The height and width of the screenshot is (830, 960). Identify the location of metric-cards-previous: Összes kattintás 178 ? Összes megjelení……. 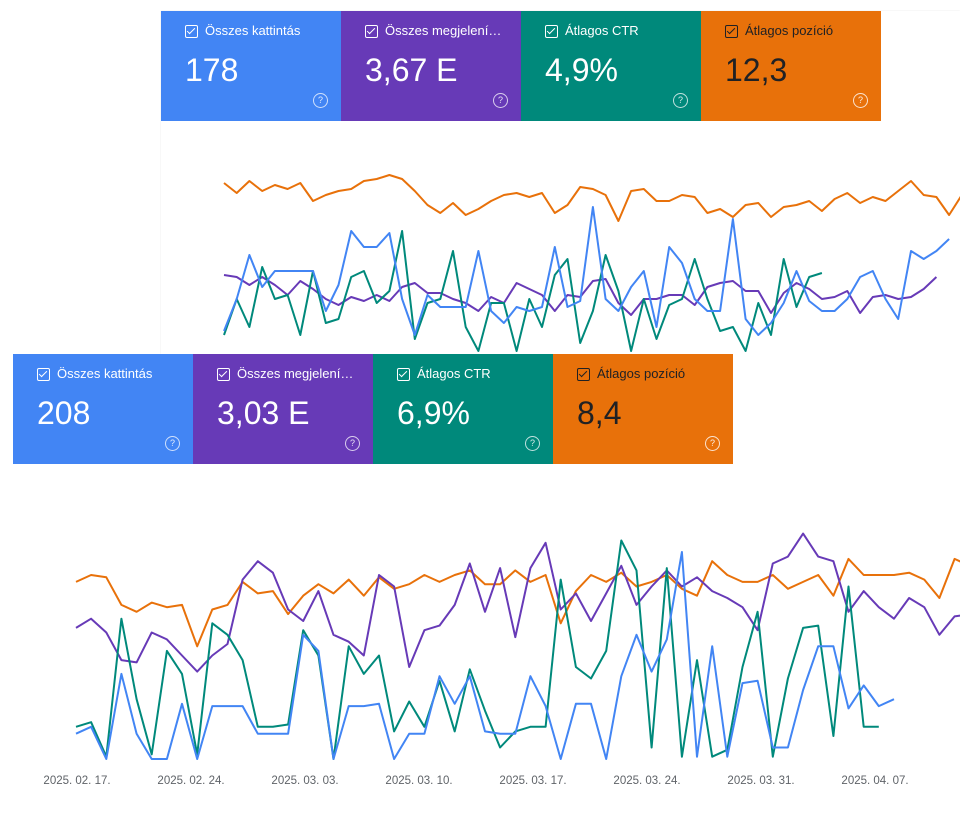
(521, 66).